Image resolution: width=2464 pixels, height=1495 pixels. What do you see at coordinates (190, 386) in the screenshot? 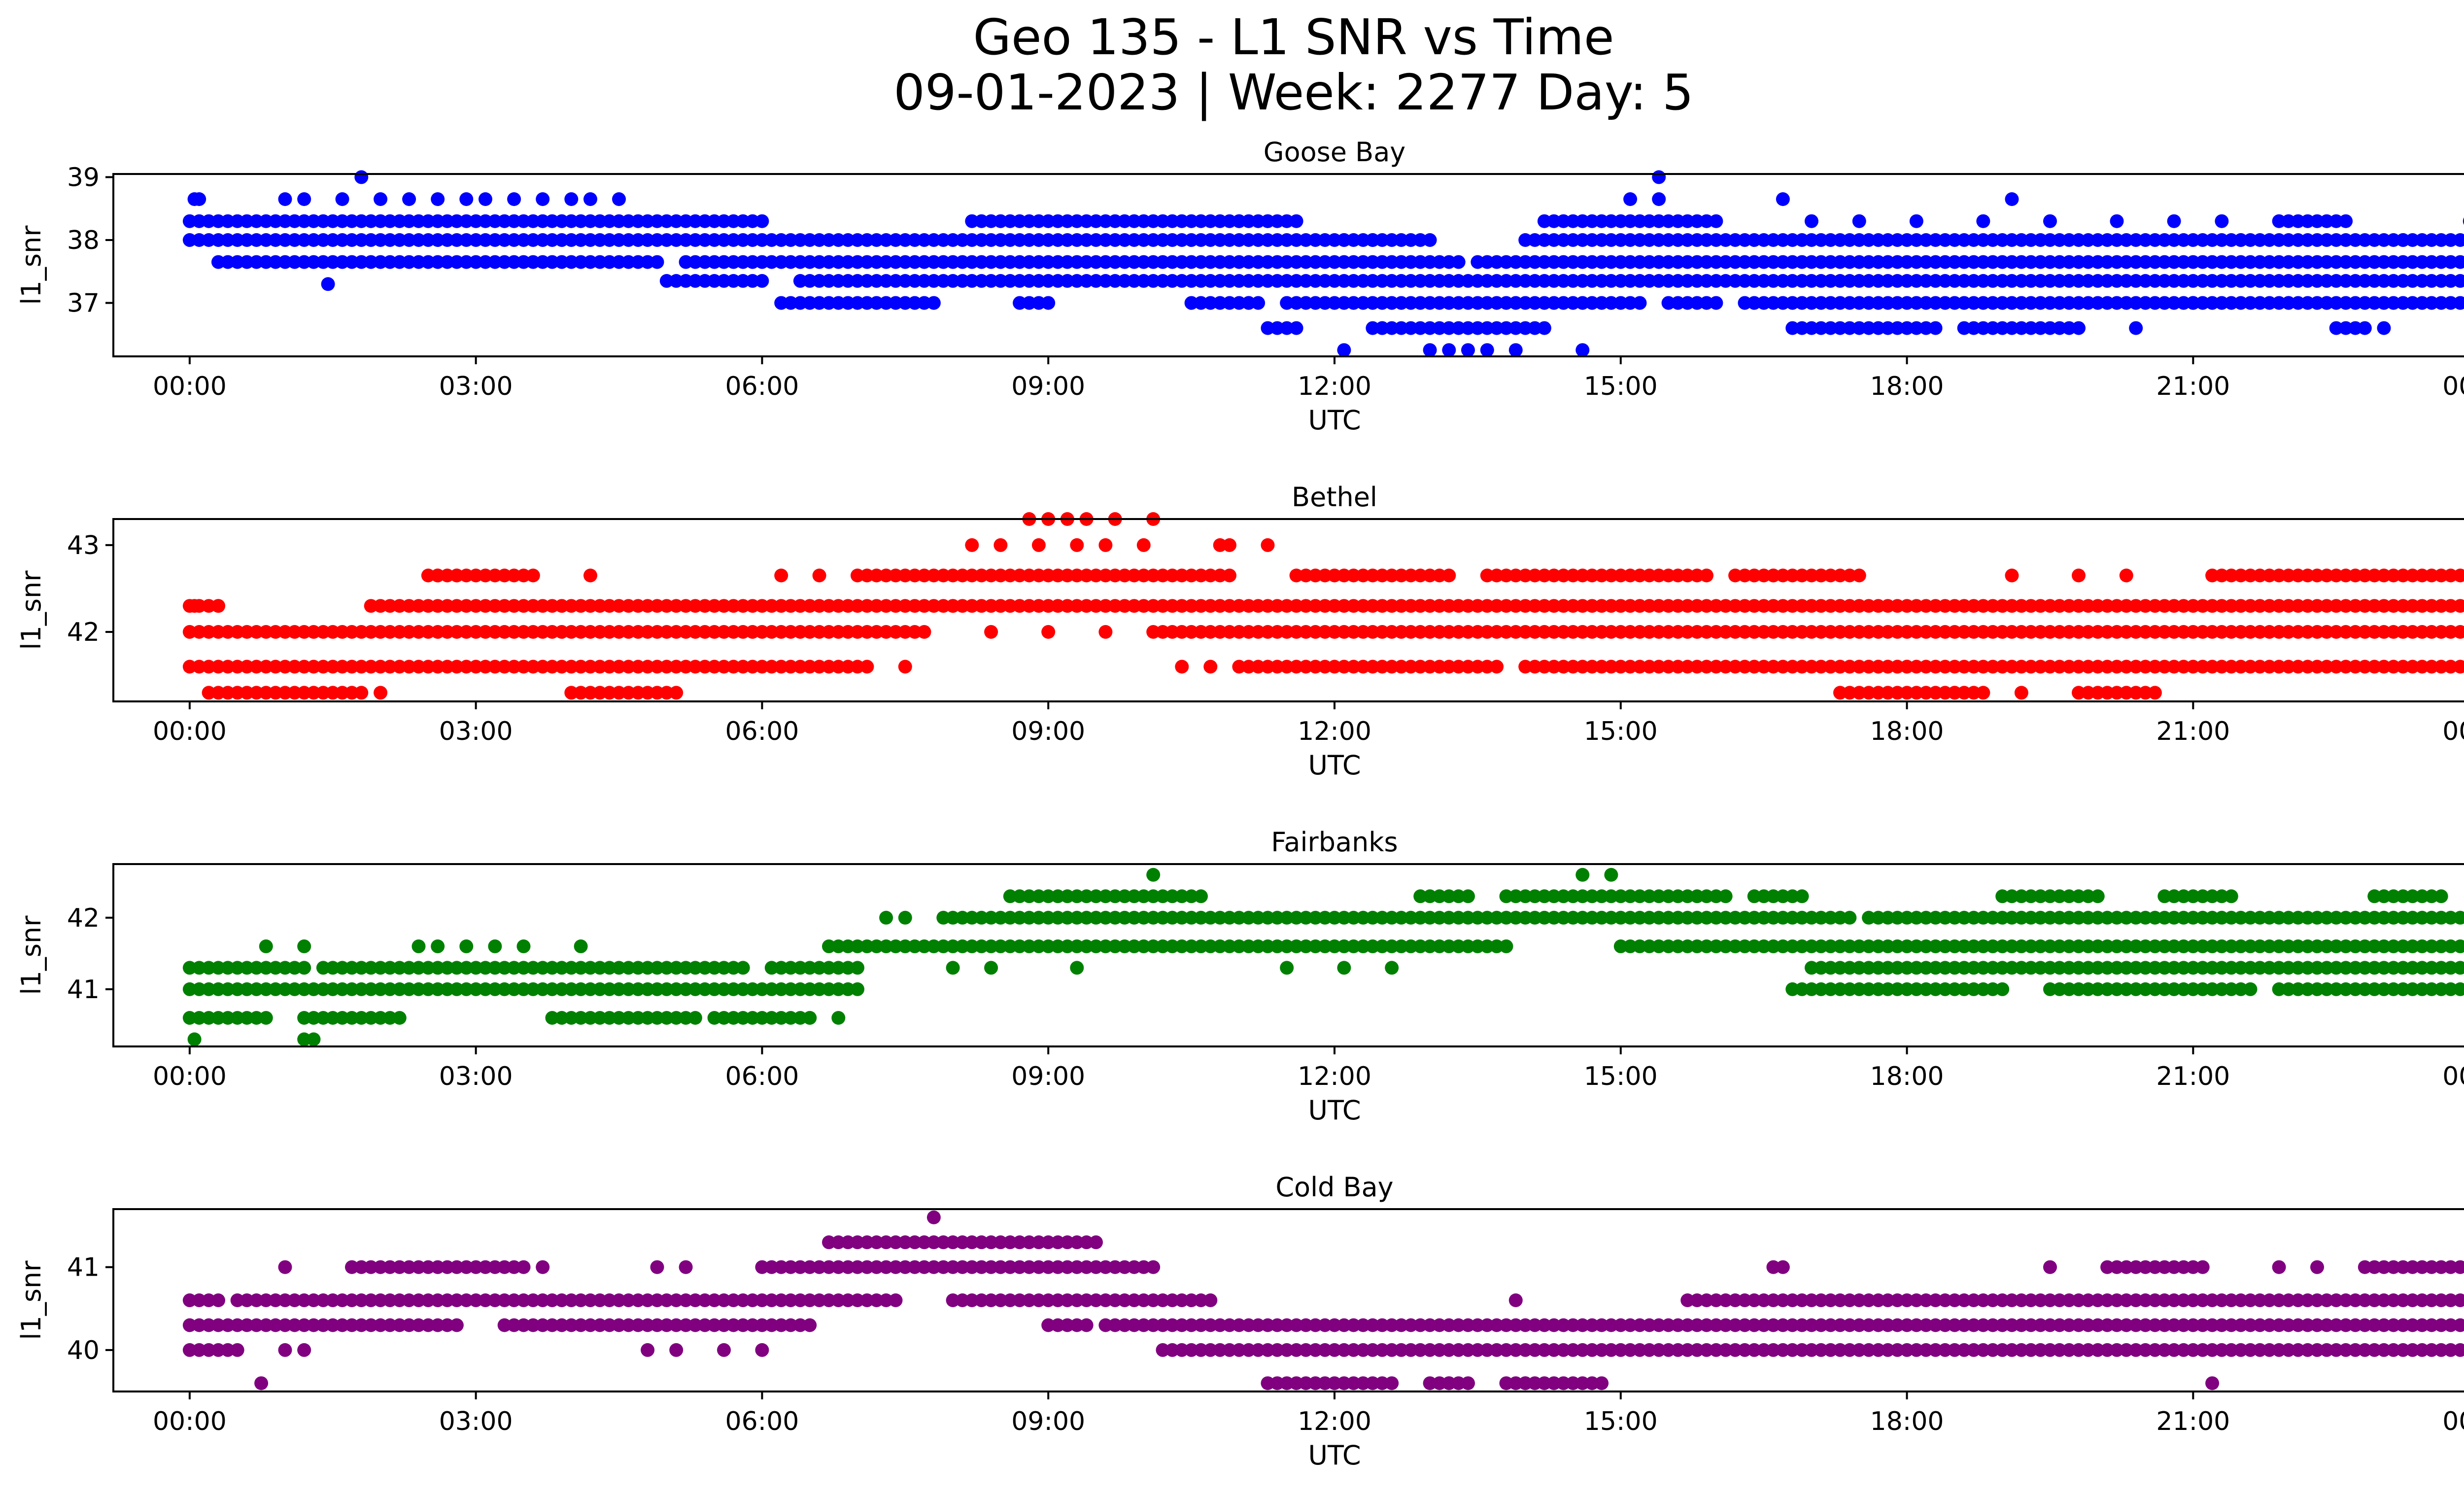
I see `x-tick-label: 00:00` at bounding box center [190, 386].